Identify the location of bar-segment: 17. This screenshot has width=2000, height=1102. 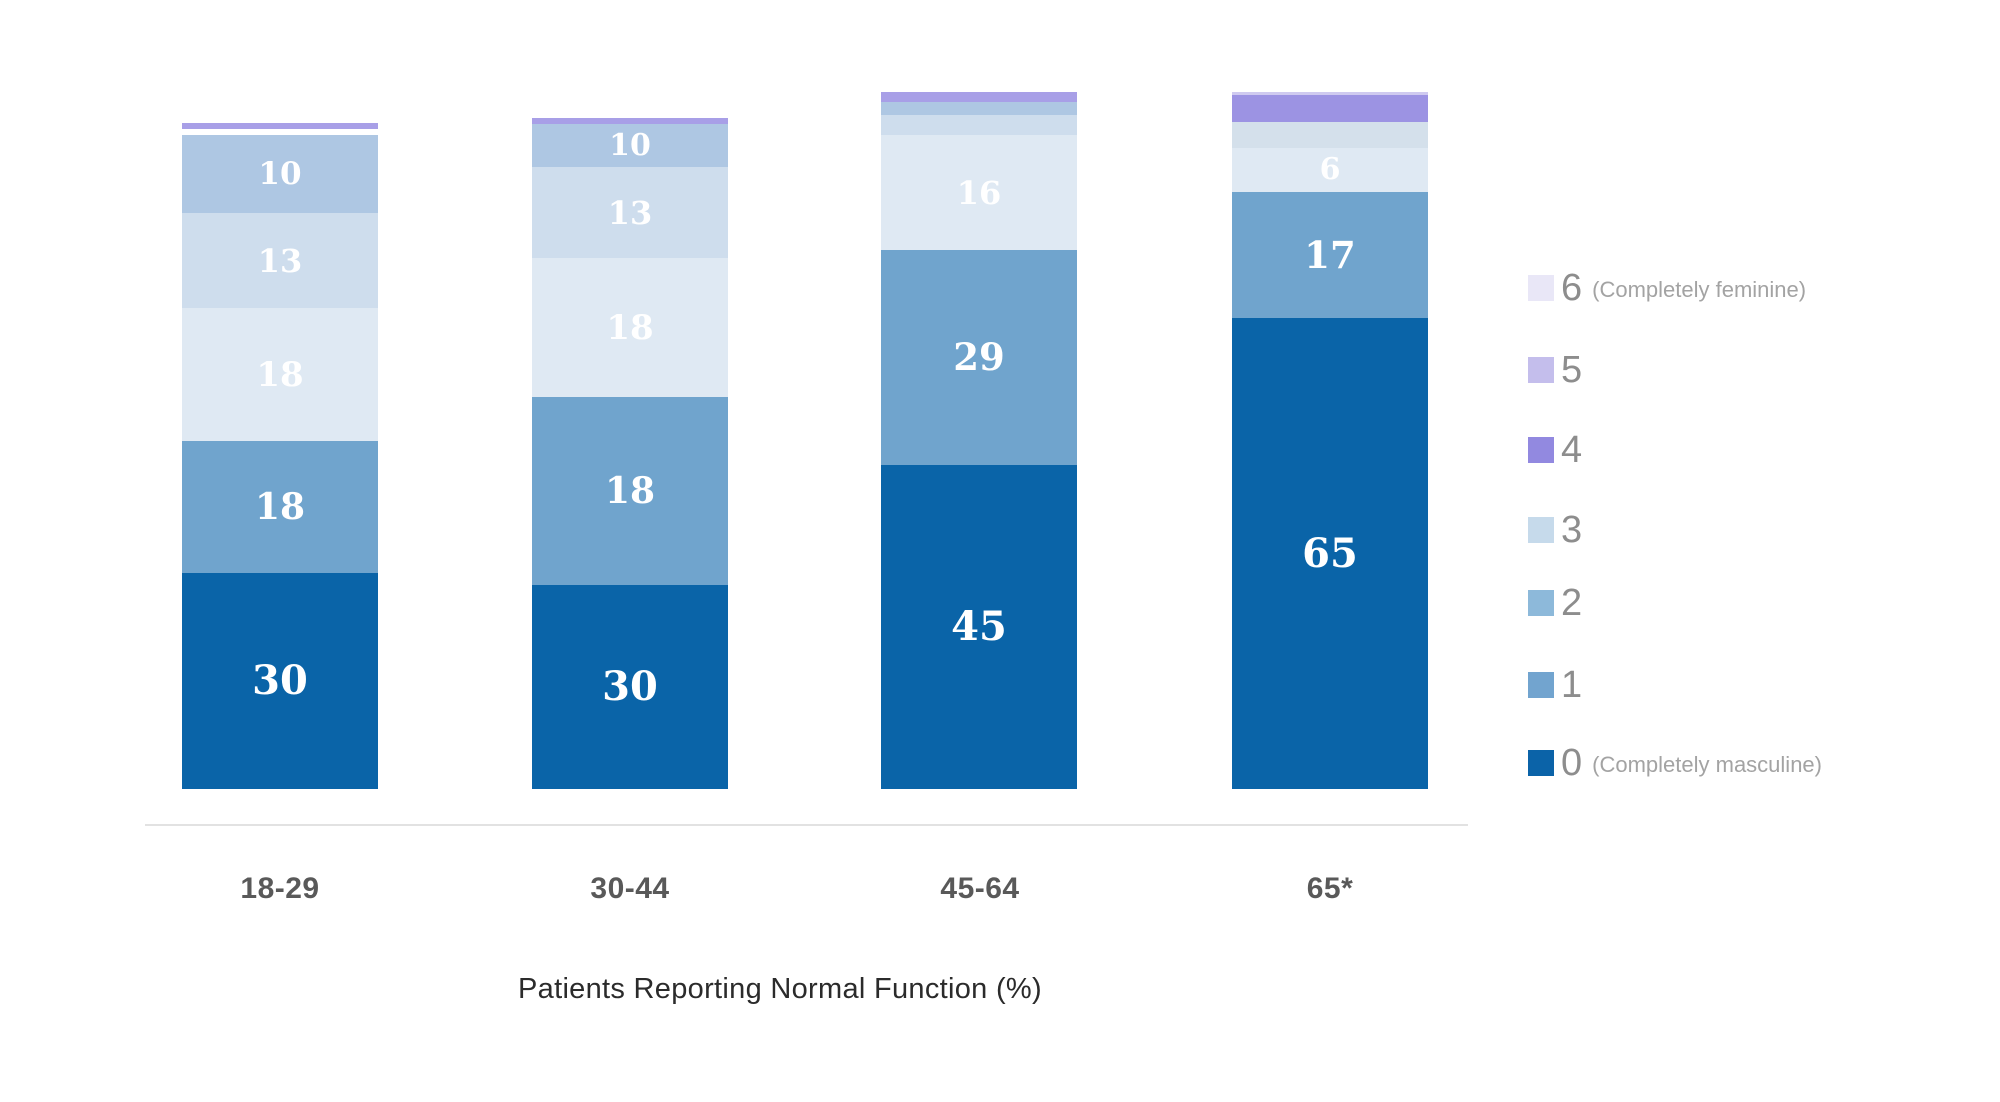
(1330, 255).